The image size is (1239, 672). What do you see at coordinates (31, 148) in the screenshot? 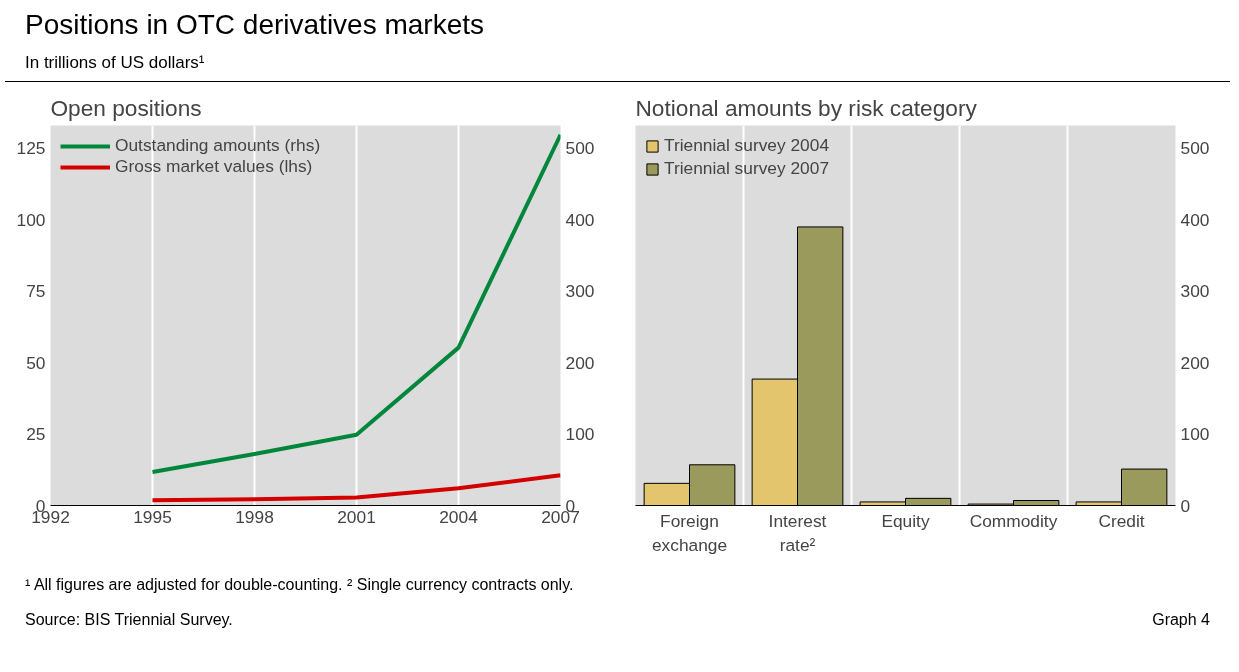
I see `y-tick-label: 125` at bounding box center [31, 148].